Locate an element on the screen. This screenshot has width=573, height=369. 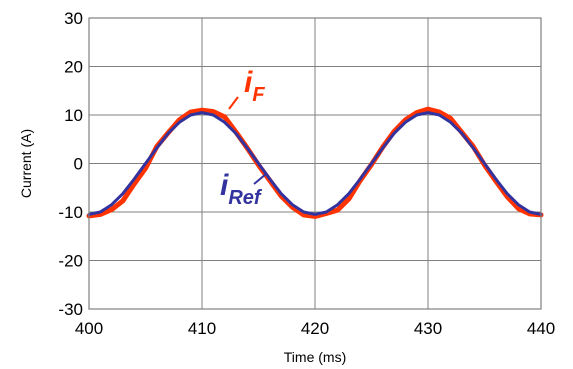
x-tick-label: 400 is located at coordinates (89, 328).